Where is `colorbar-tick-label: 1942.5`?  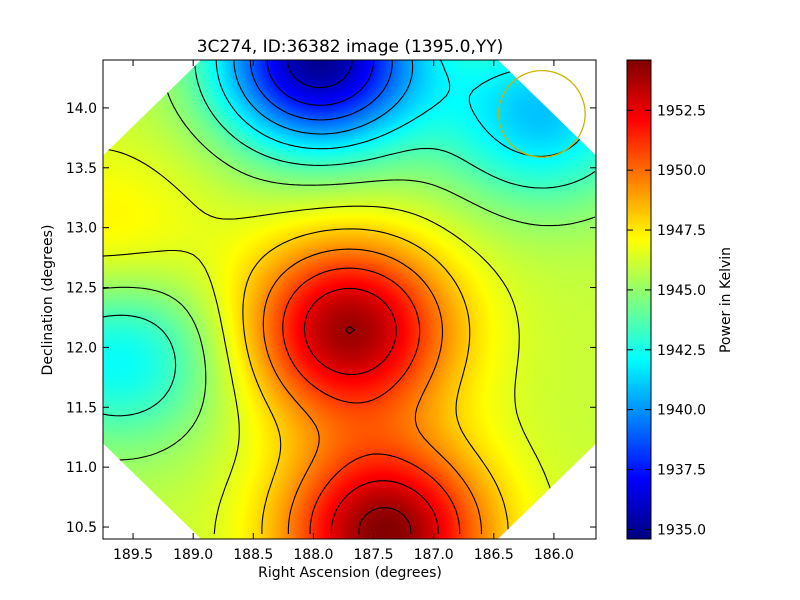
colorbar-tick-label: 1942.5 is located at coordinates (681, 351).